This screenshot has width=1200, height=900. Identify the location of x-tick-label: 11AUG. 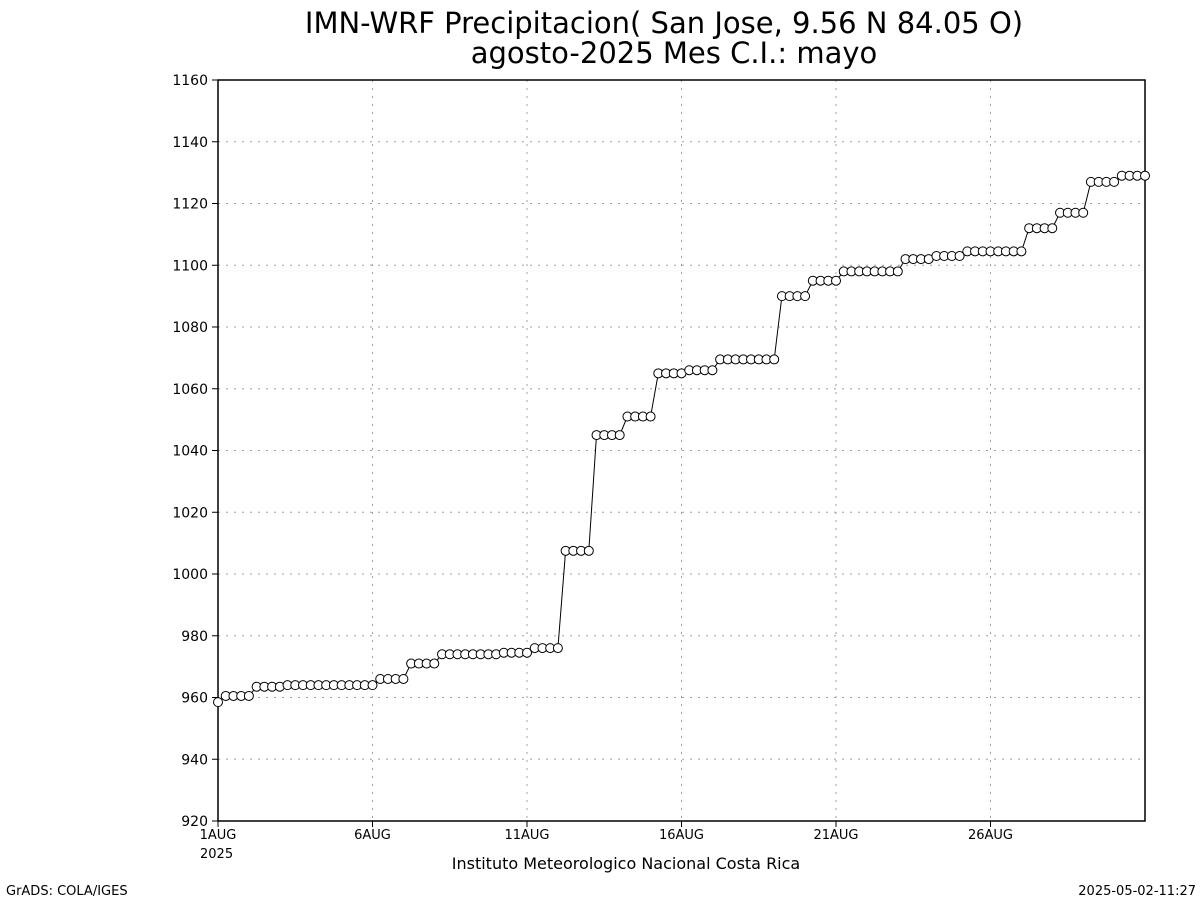
(526, 835).